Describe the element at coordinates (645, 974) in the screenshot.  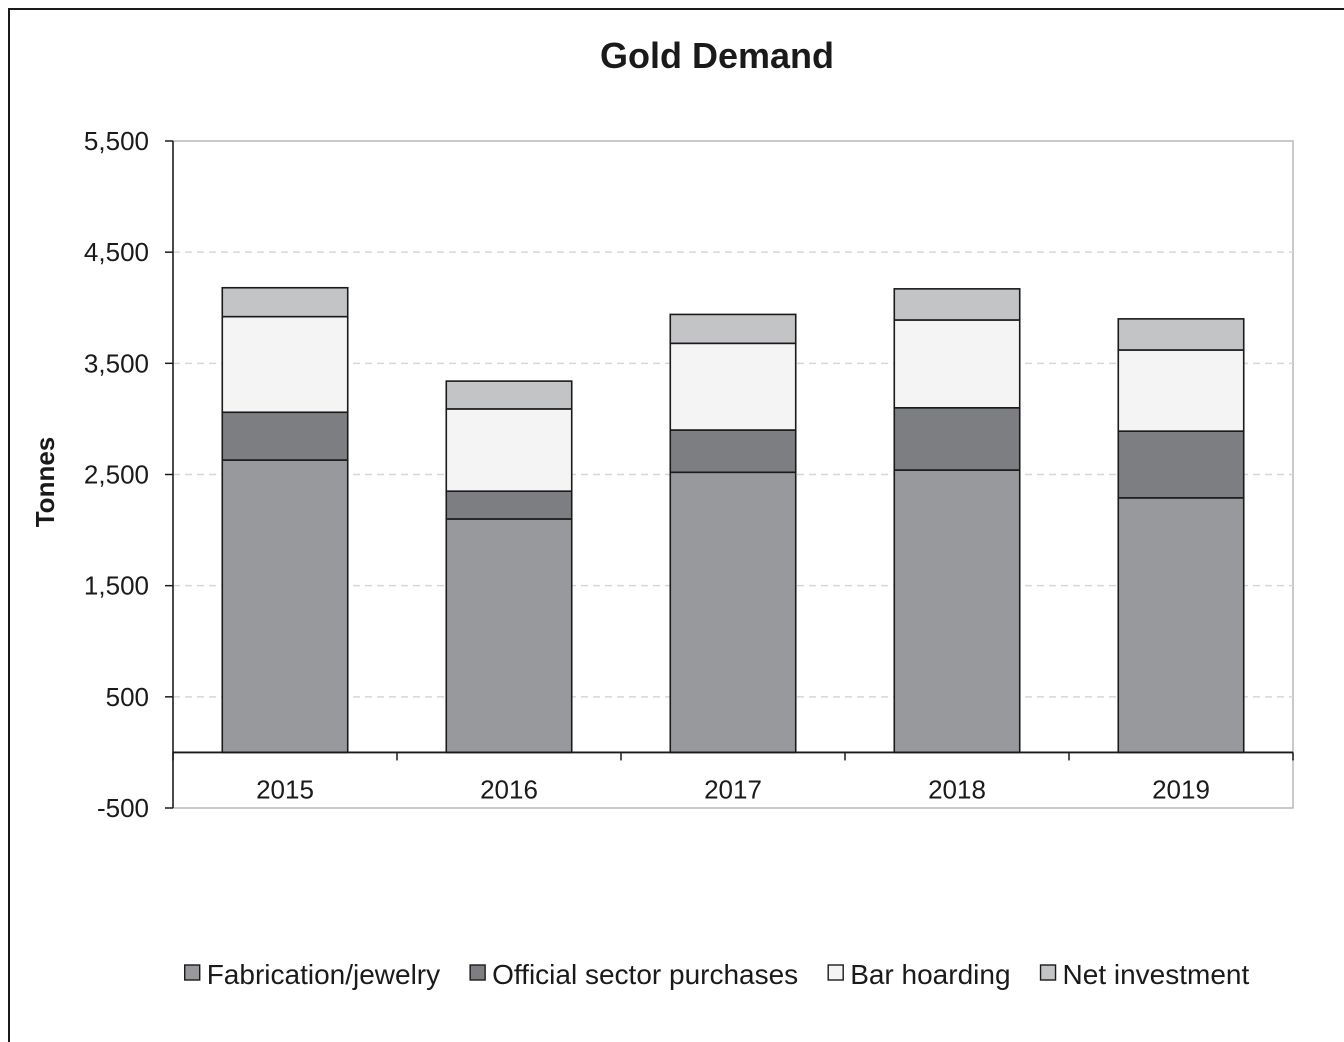
I see `legend-label: Official sector purchases` at that location.